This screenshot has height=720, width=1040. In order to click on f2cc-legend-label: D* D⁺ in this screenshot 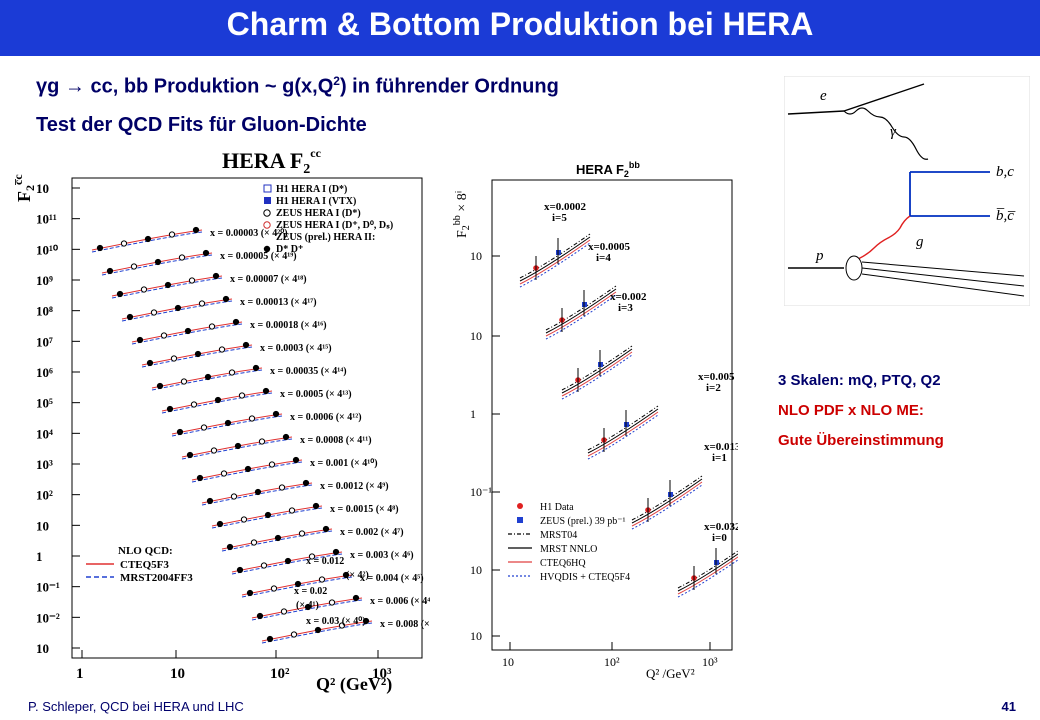, I will do `click(289, 249)`.